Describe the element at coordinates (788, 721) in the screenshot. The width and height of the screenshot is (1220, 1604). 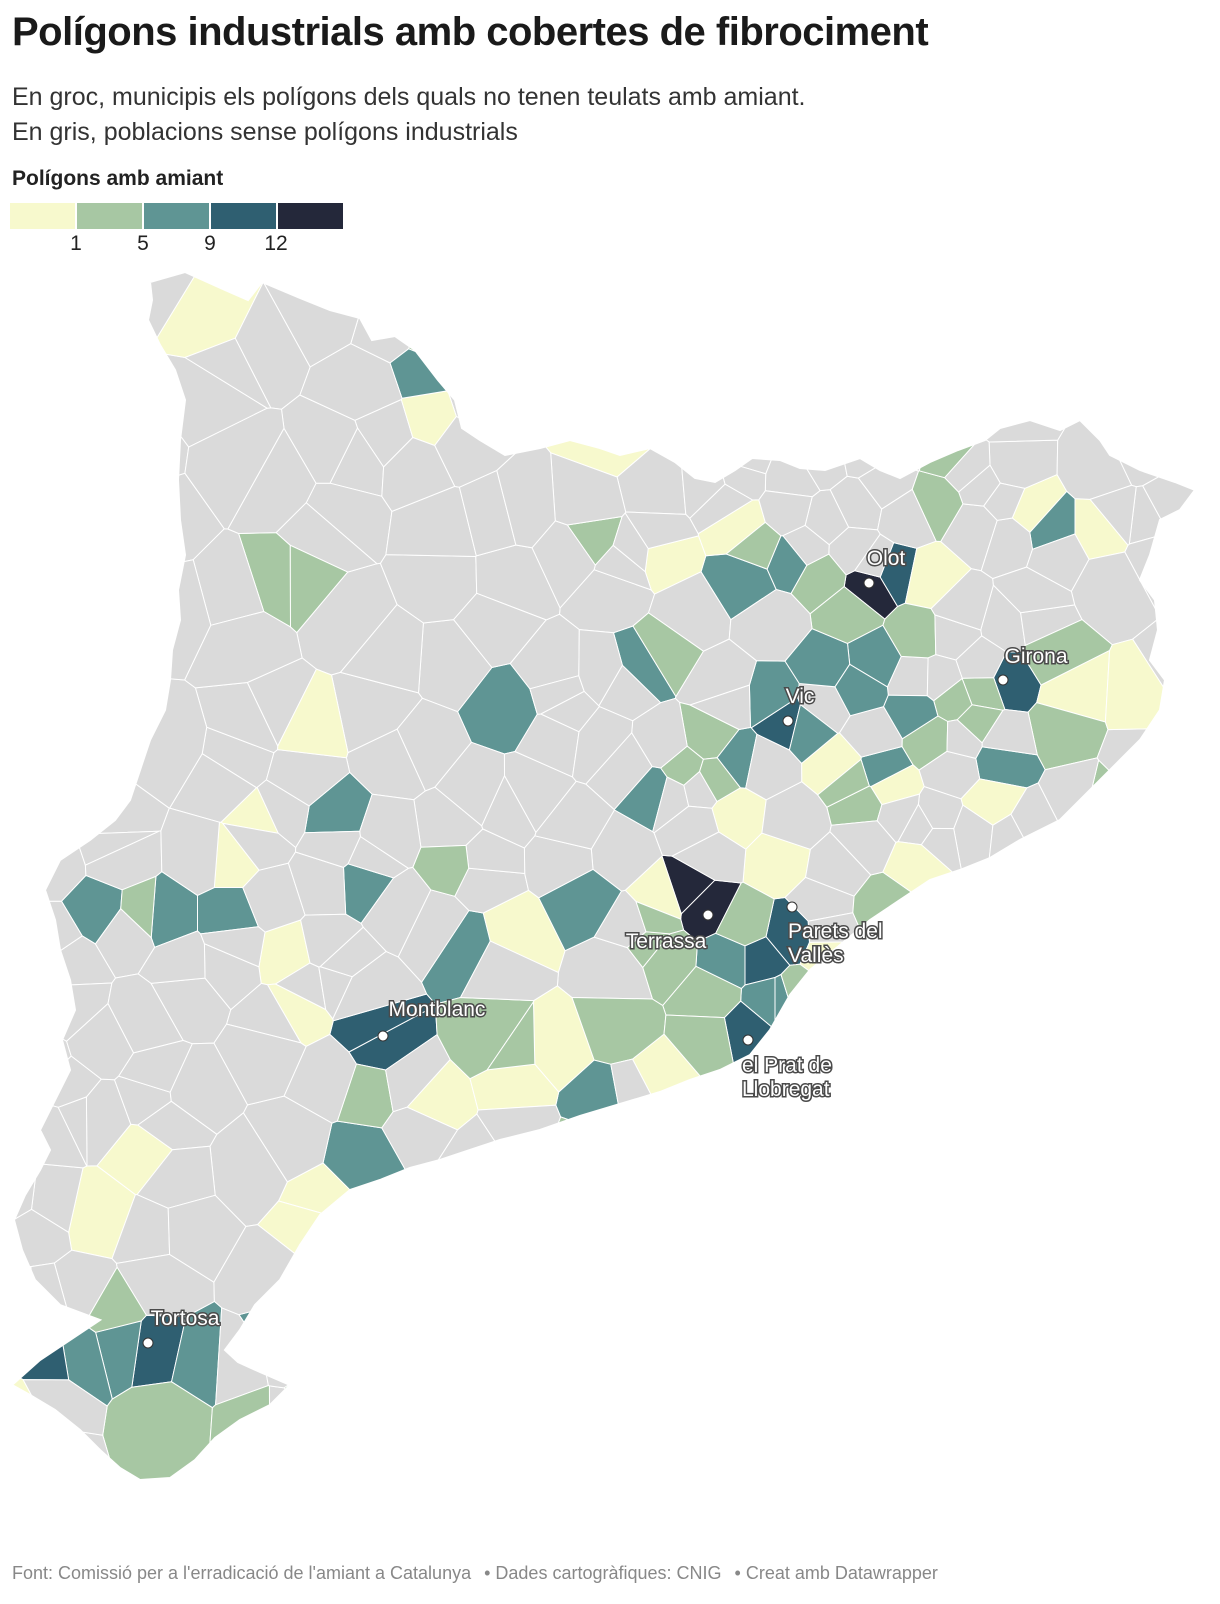
I see `city-marker-vic` at that location.